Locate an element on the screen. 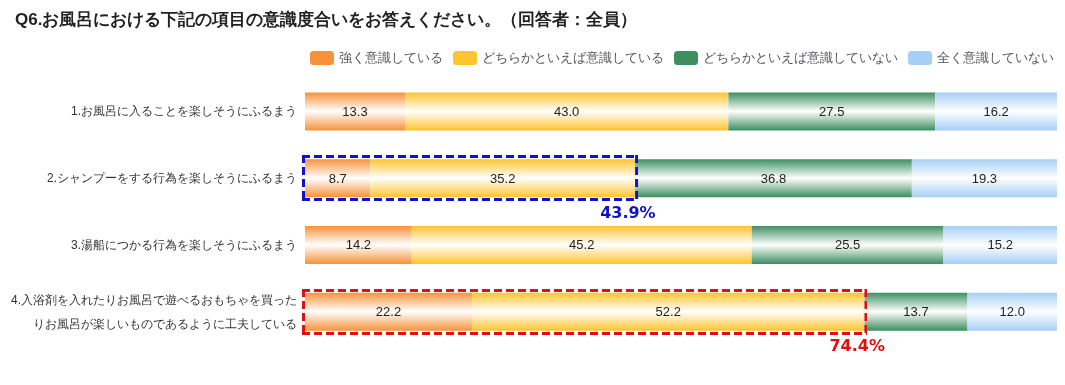 Image resolution: width=1065 pixels, height=385 pixels. data-label: 25.5 is located at coordinates (847, 245).